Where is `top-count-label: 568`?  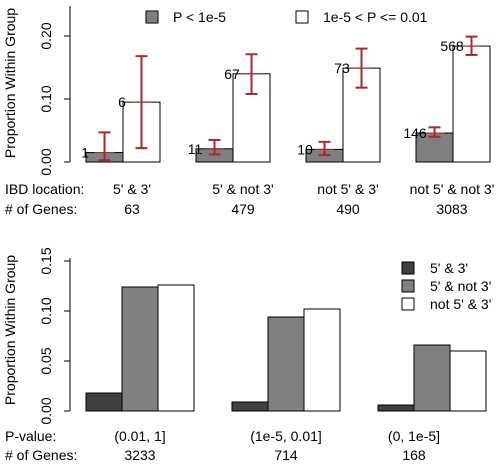 top-count-label: 568 is located at coordinates (452, 46).